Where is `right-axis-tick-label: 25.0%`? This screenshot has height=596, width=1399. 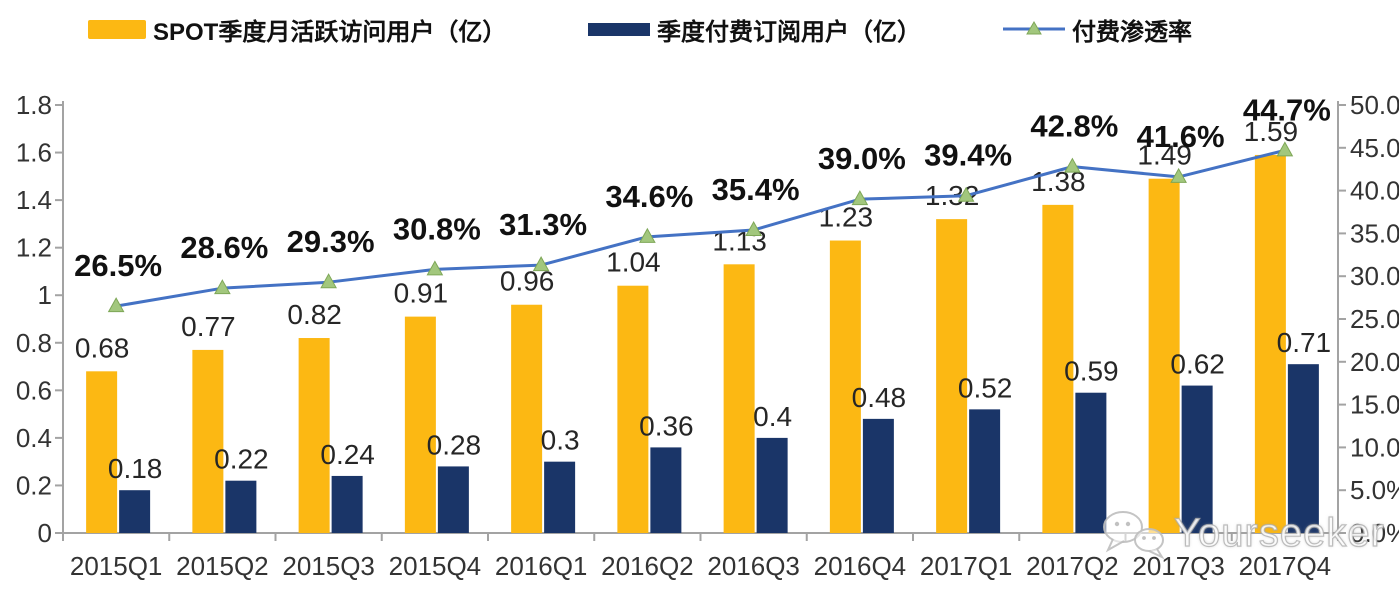 right-axis-tick-label: 25.0% is located at coordinates (1374, 319).